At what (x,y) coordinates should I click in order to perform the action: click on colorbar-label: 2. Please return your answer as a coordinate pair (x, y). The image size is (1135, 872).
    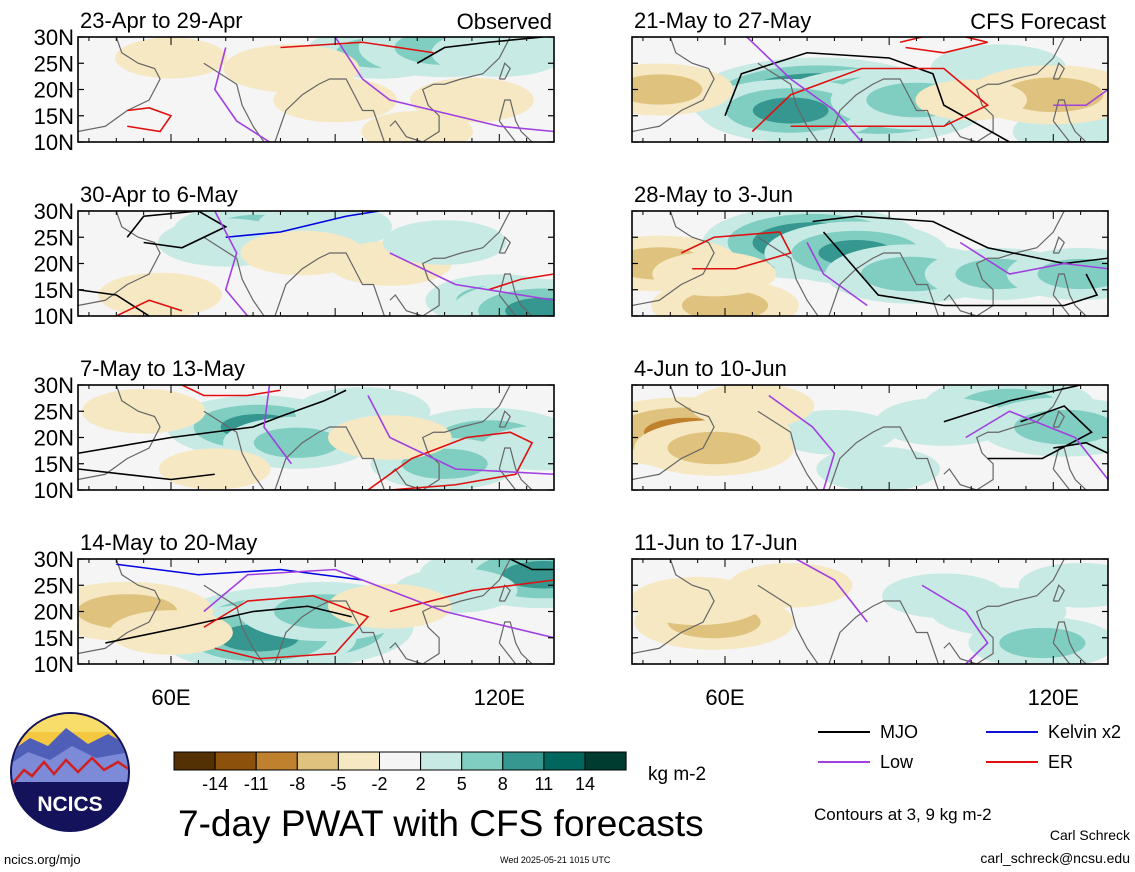
    Looking at the image, I should click on (421, 784).